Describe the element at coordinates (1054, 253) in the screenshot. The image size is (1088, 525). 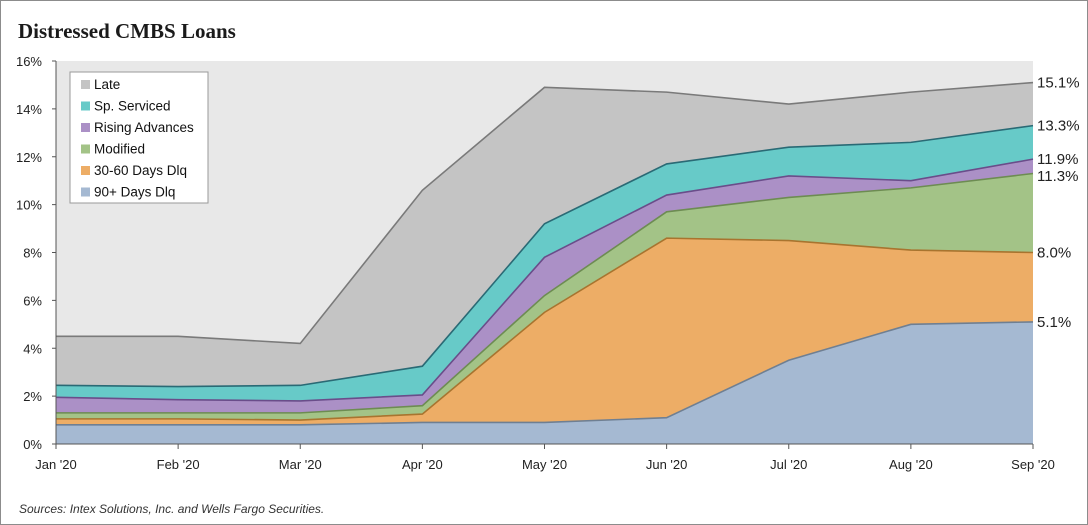
I see `end-value-label: 8.0%` at that location.